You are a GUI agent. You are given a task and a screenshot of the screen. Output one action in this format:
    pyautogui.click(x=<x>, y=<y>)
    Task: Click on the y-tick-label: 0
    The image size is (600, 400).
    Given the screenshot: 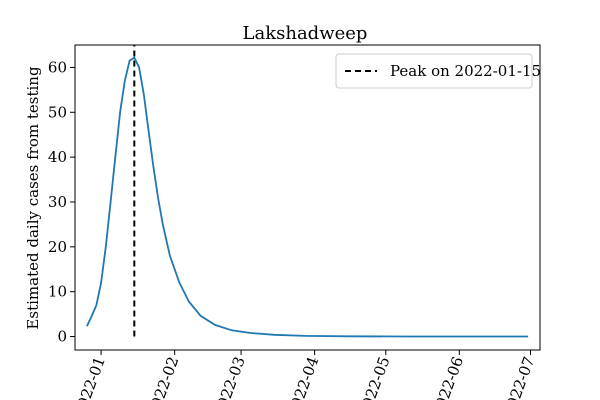 What is the action you would take?
    pyautogui.click(x=62, y=337)
    